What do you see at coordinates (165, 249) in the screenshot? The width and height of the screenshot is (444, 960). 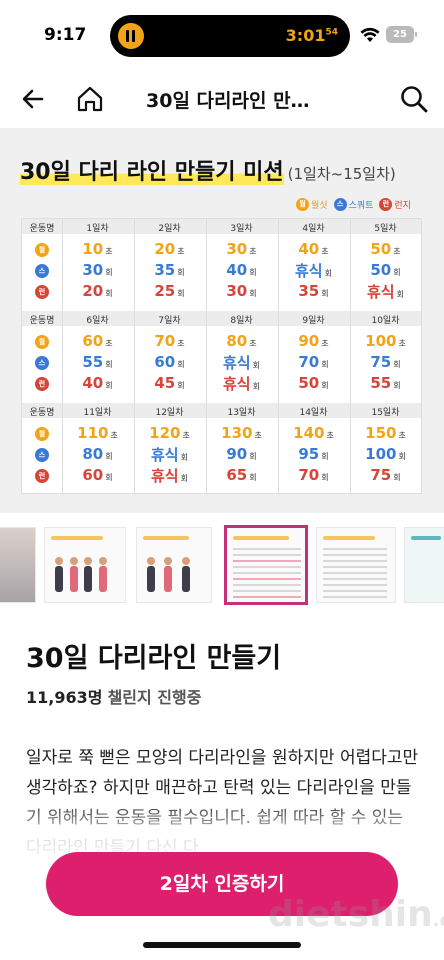 I see `cell-value: 20` at bounding box center [165, 249].